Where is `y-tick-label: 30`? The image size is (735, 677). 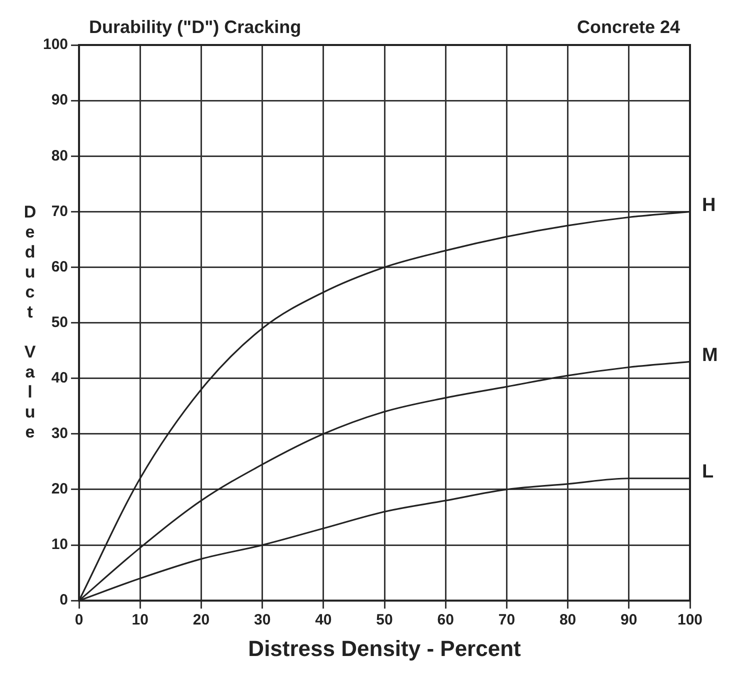 y-tick-label: 30 is located at coordinates (59, 433).